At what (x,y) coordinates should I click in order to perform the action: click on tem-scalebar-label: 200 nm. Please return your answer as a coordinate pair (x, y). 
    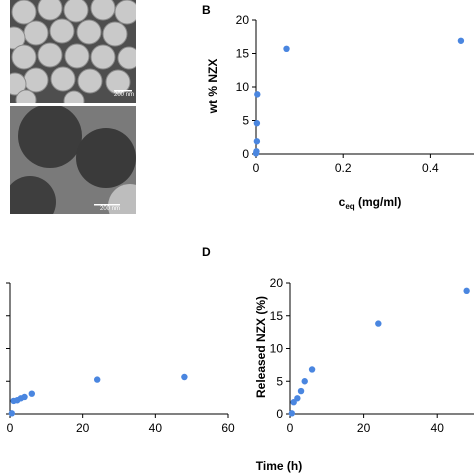
    Looking at the image, I should click on (110, 209).